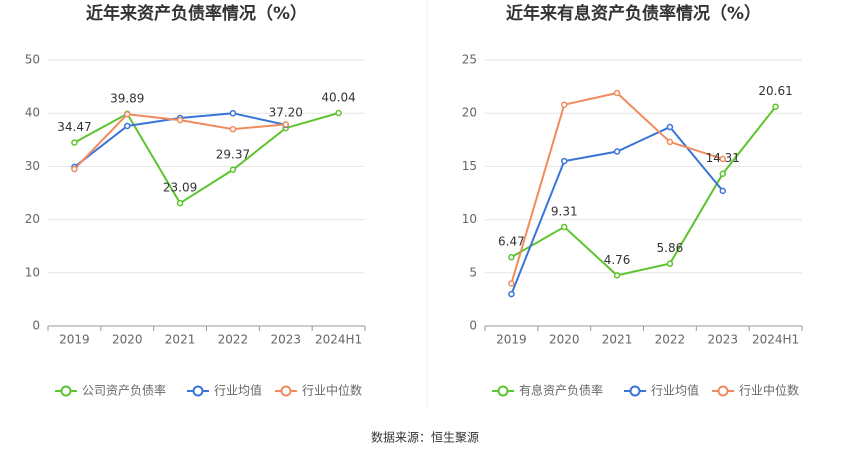  What do you see at coordinates (425, 437) in the screenshot?
I see `source: 数据来源：恒生聚源` at bounding box center [425, 437].